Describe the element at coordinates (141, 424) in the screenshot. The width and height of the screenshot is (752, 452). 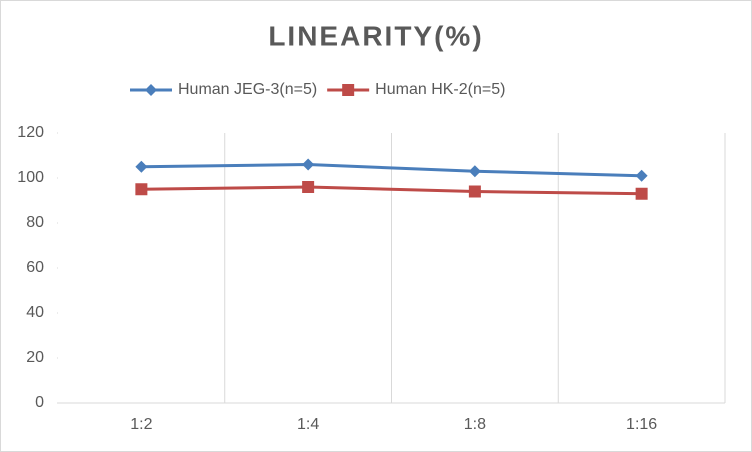
I see `x-tick-label: 1:2` at that location.